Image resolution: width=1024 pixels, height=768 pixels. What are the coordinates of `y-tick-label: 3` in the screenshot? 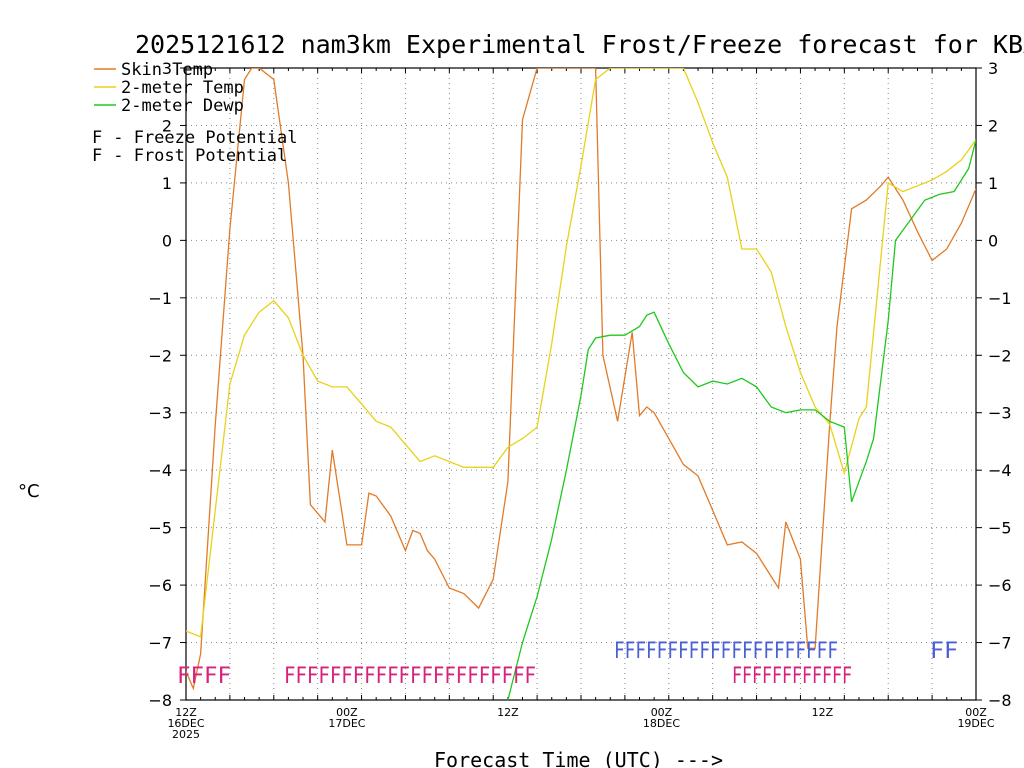 It's located at (167, 68).